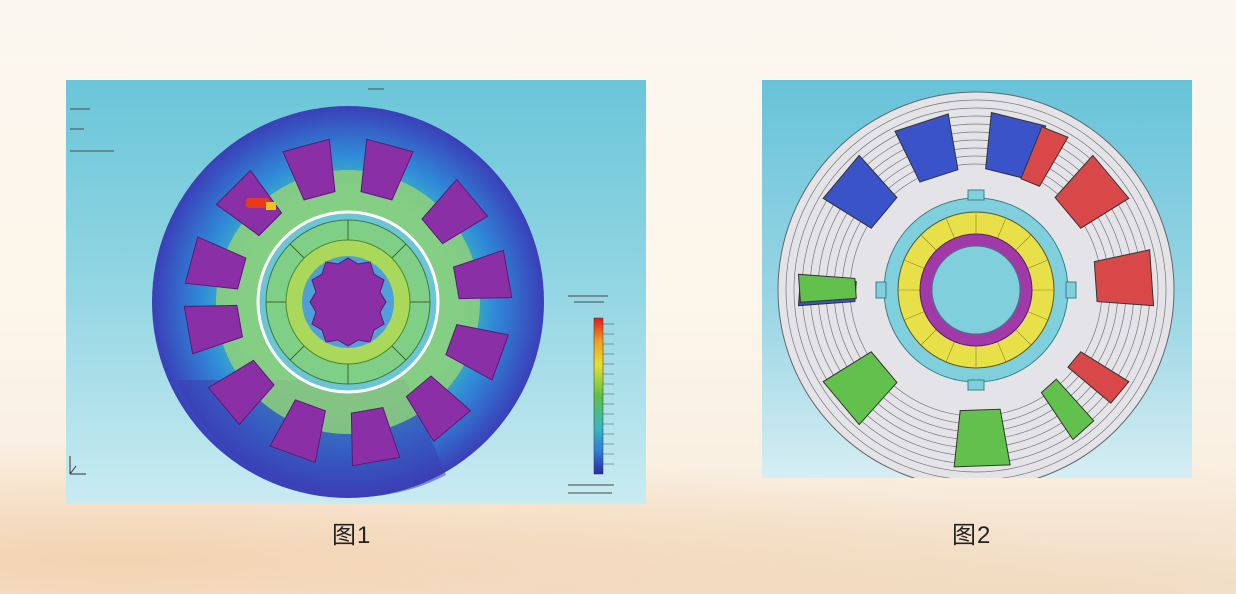 This screenshot has width=1236, height=594. Describe the element at coordinates (608, 394) in the screenshot. I see `color-scale-ticks` at that location.